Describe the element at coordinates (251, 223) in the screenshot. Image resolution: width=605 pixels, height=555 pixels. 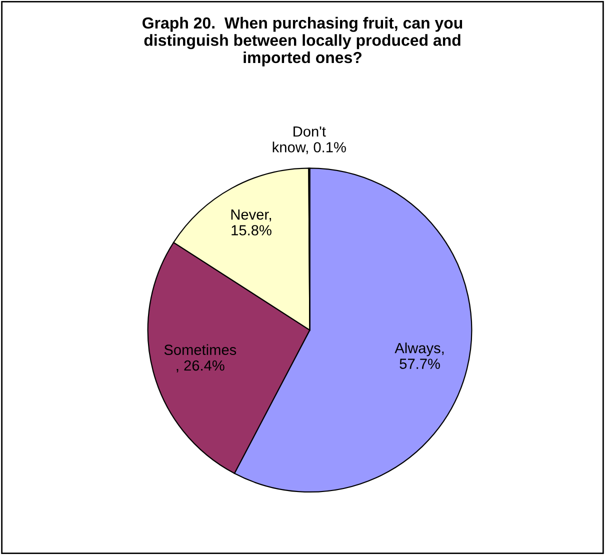
I see `slice-label: Never, 15.8%` at that location.